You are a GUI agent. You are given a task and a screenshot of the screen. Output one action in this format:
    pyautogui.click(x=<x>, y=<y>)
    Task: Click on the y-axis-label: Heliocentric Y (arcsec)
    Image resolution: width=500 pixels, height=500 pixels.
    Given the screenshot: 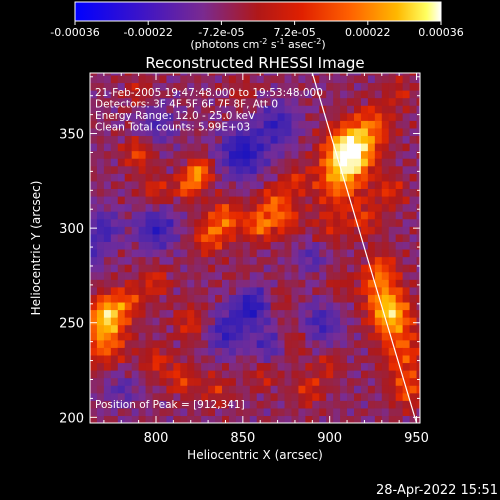 What is the action you would take?
    pyautogui.click(x=36, y=248)
    